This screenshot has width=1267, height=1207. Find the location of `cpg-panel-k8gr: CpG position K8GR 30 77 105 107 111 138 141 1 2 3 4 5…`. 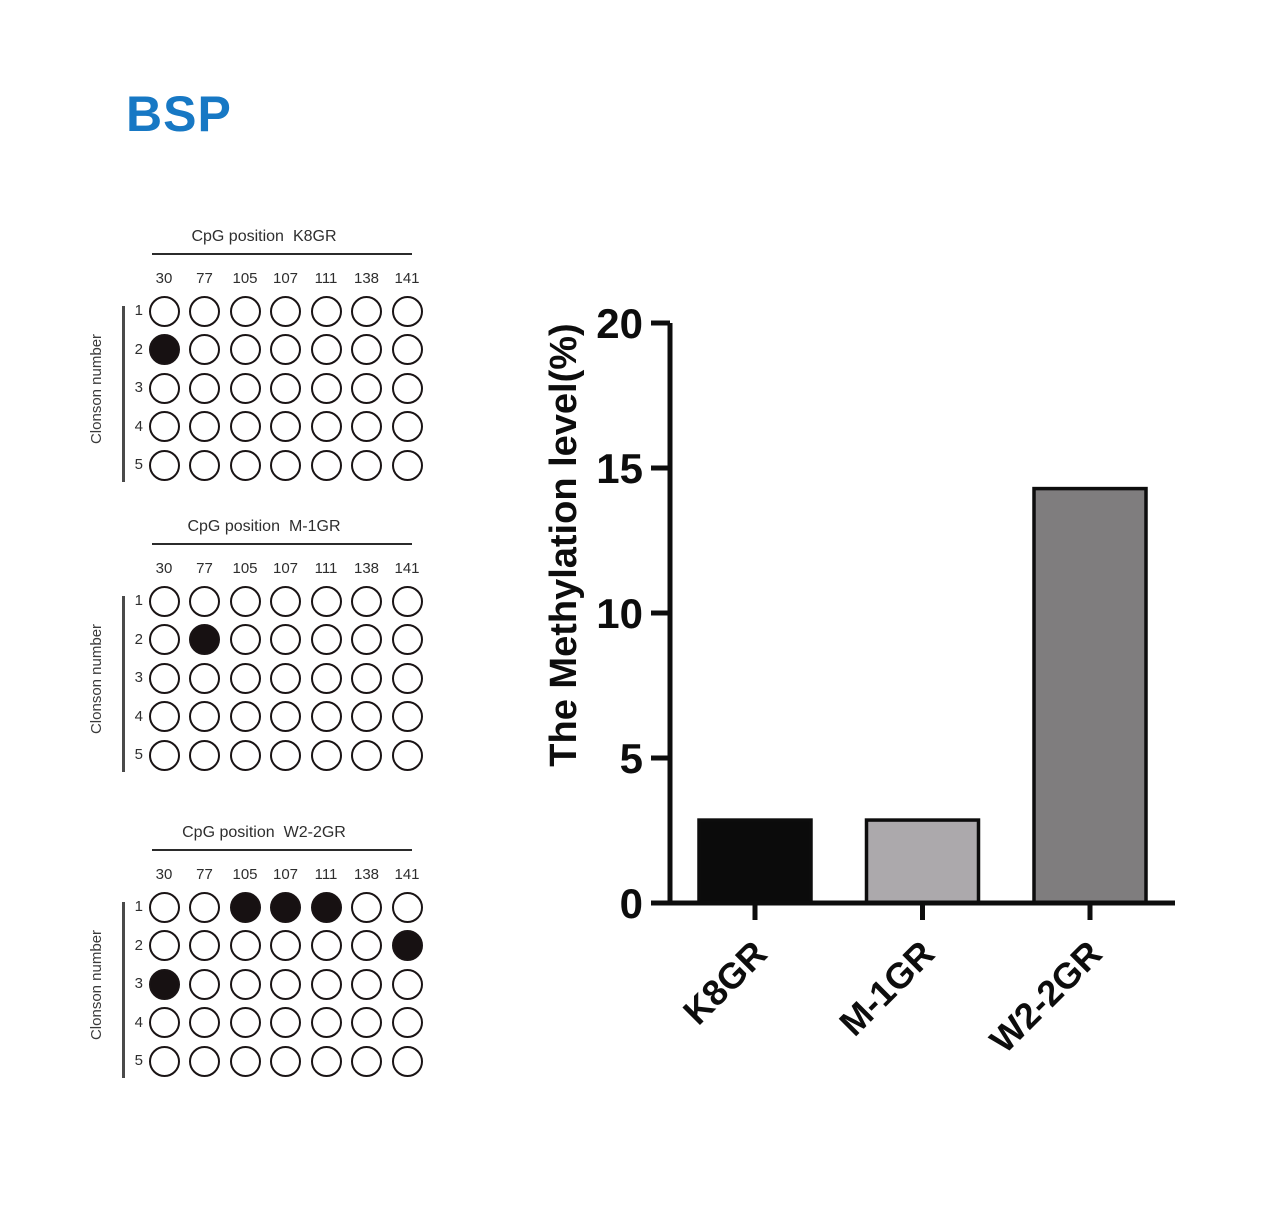

cpg-panel-k8gr: CpG position K8GR 30 77 105 107 111 138 141 1 2 3 4 5… is located at coordinates (265, 359).